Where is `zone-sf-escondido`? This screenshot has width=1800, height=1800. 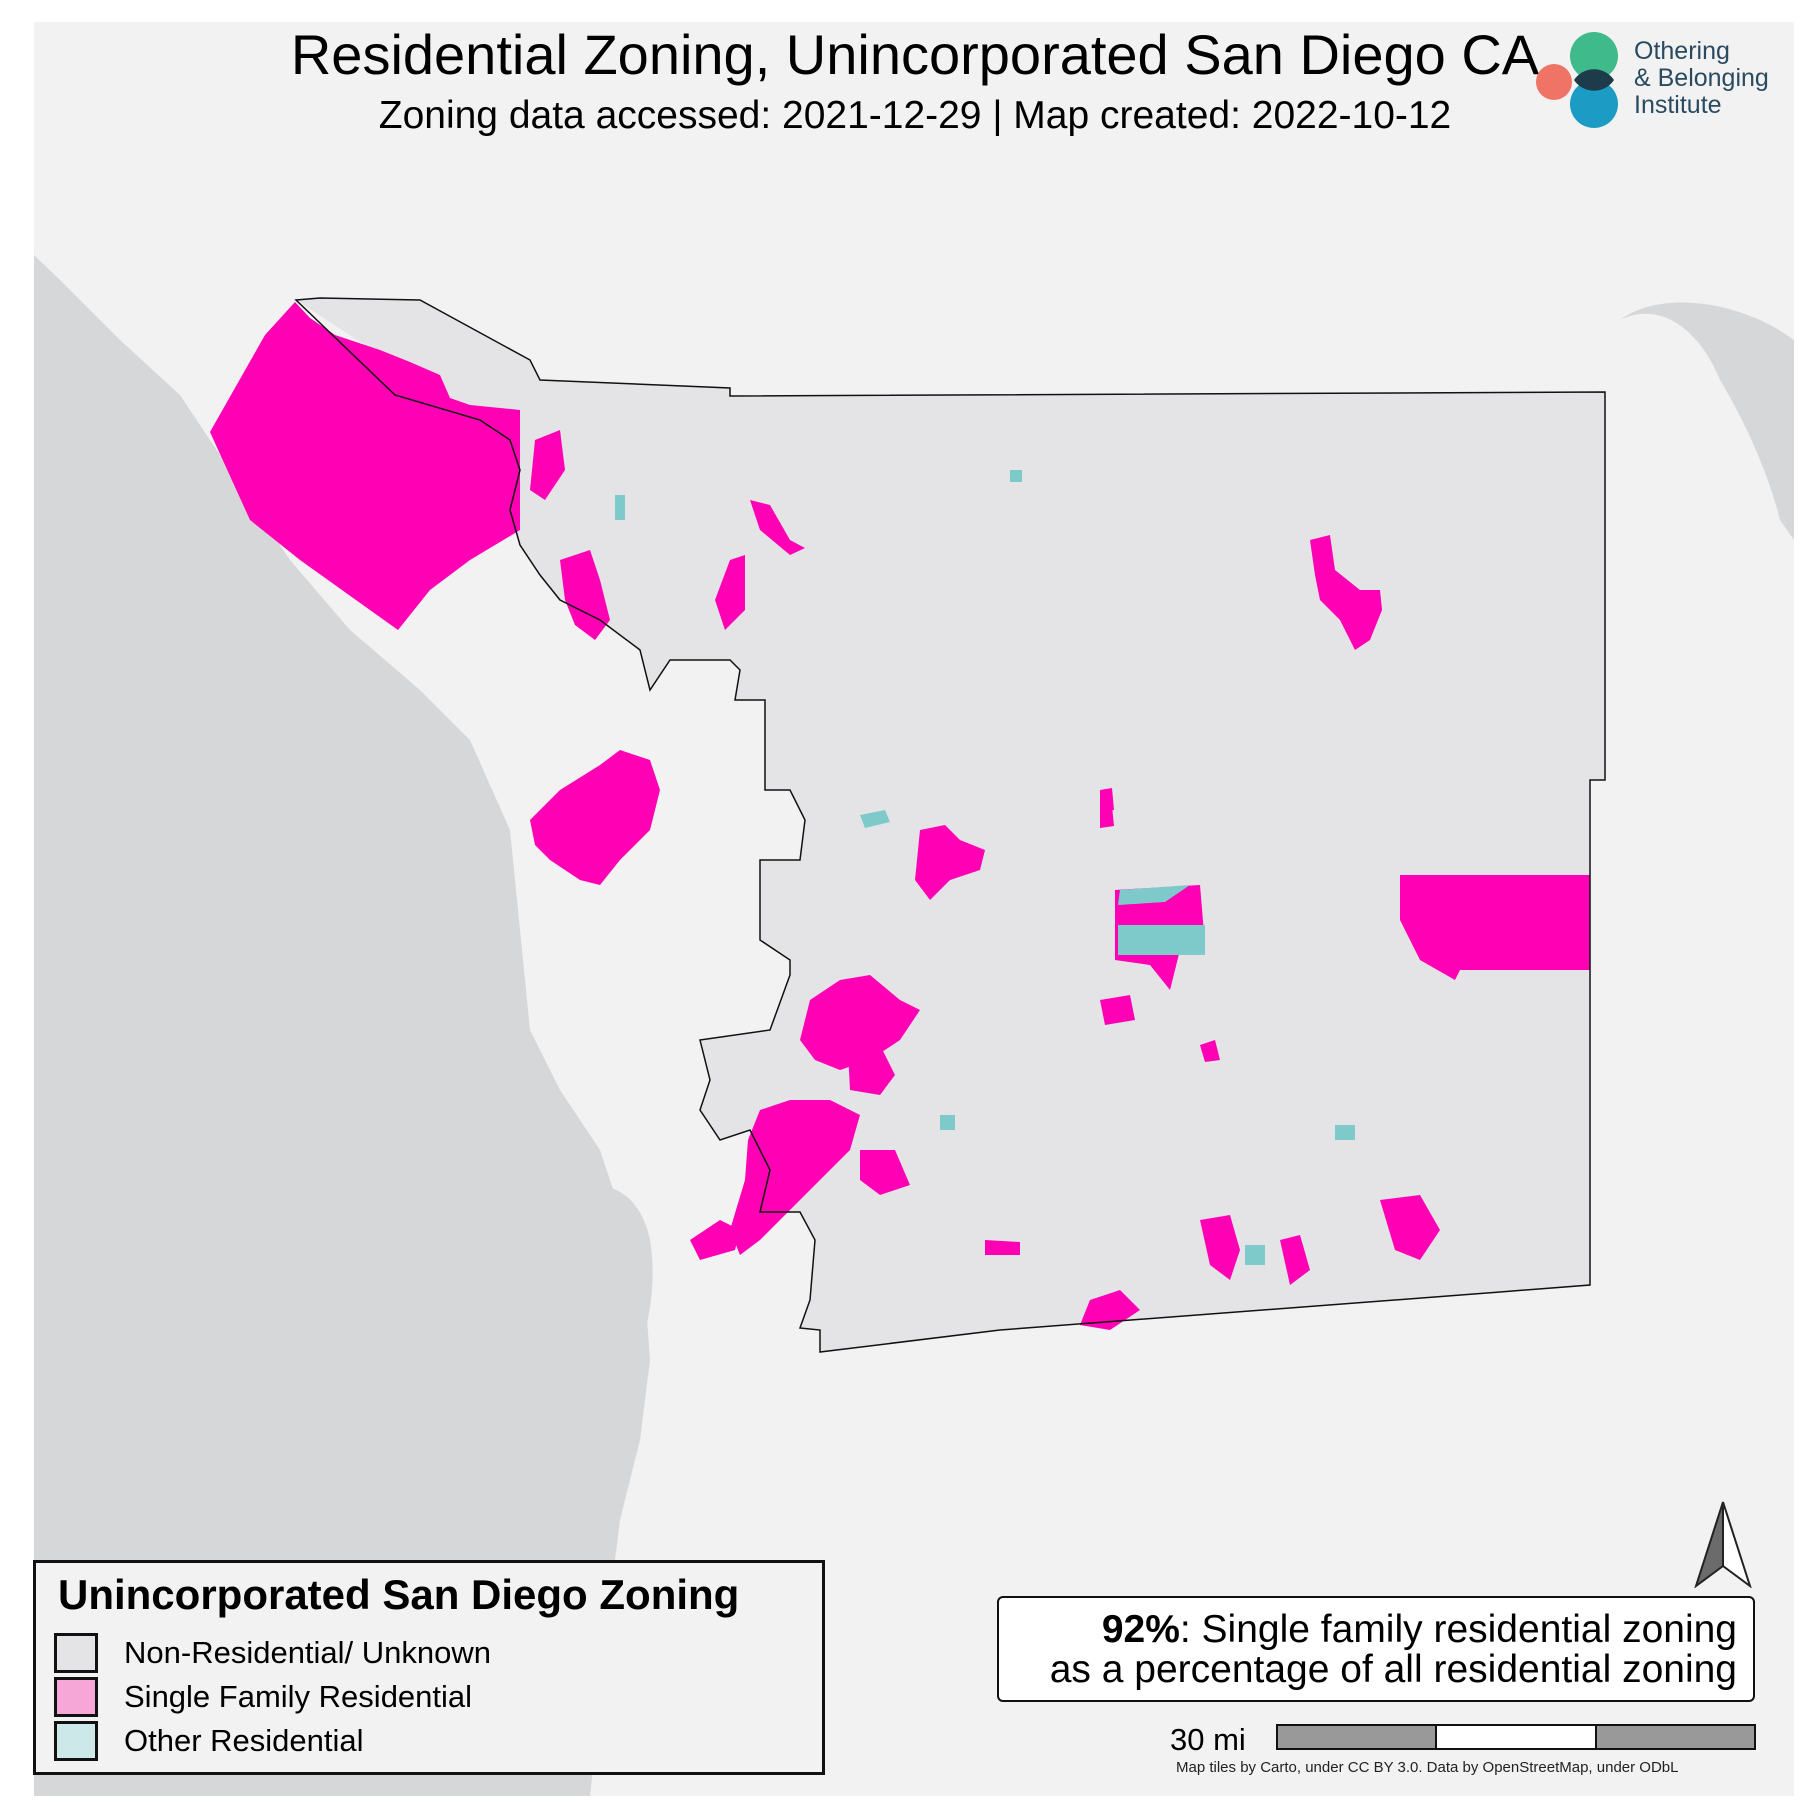 zone-sf-escondido is located at coordinates (595, 817).